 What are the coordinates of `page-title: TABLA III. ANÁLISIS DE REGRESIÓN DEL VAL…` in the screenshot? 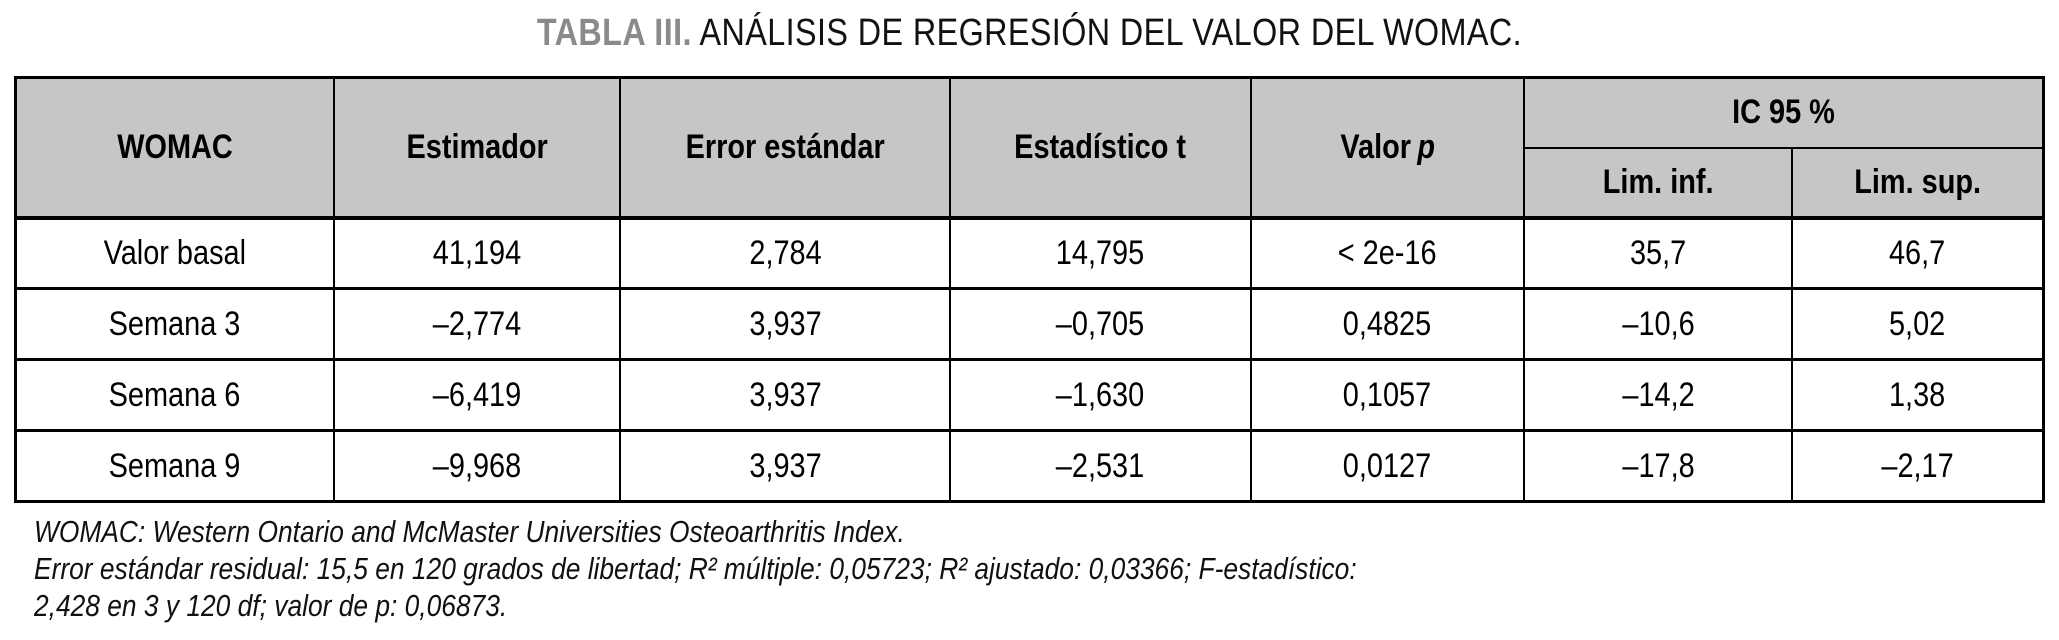 It's located at (1029, 33).